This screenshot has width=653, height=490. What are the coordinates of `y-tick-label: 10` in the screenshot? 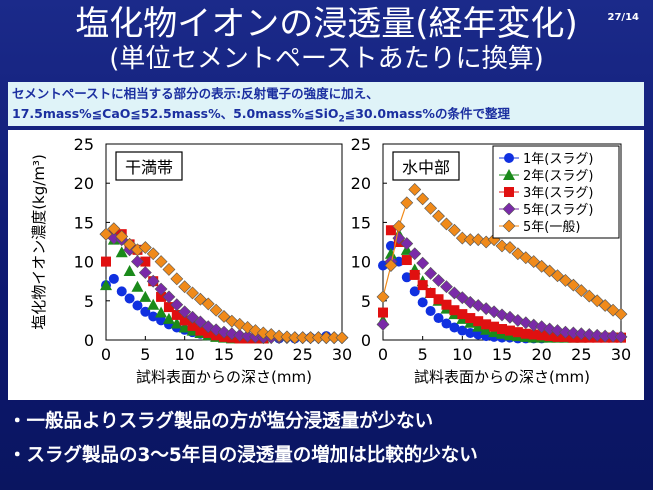 It's located at (84, 262).